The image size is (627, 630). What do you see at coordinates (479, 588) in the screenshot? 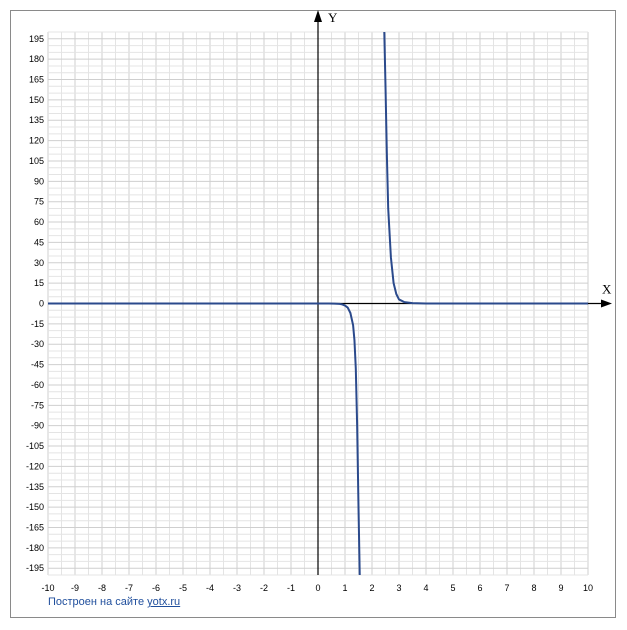
I see `x-tick-label: 6` at bounding box center [479, 588].